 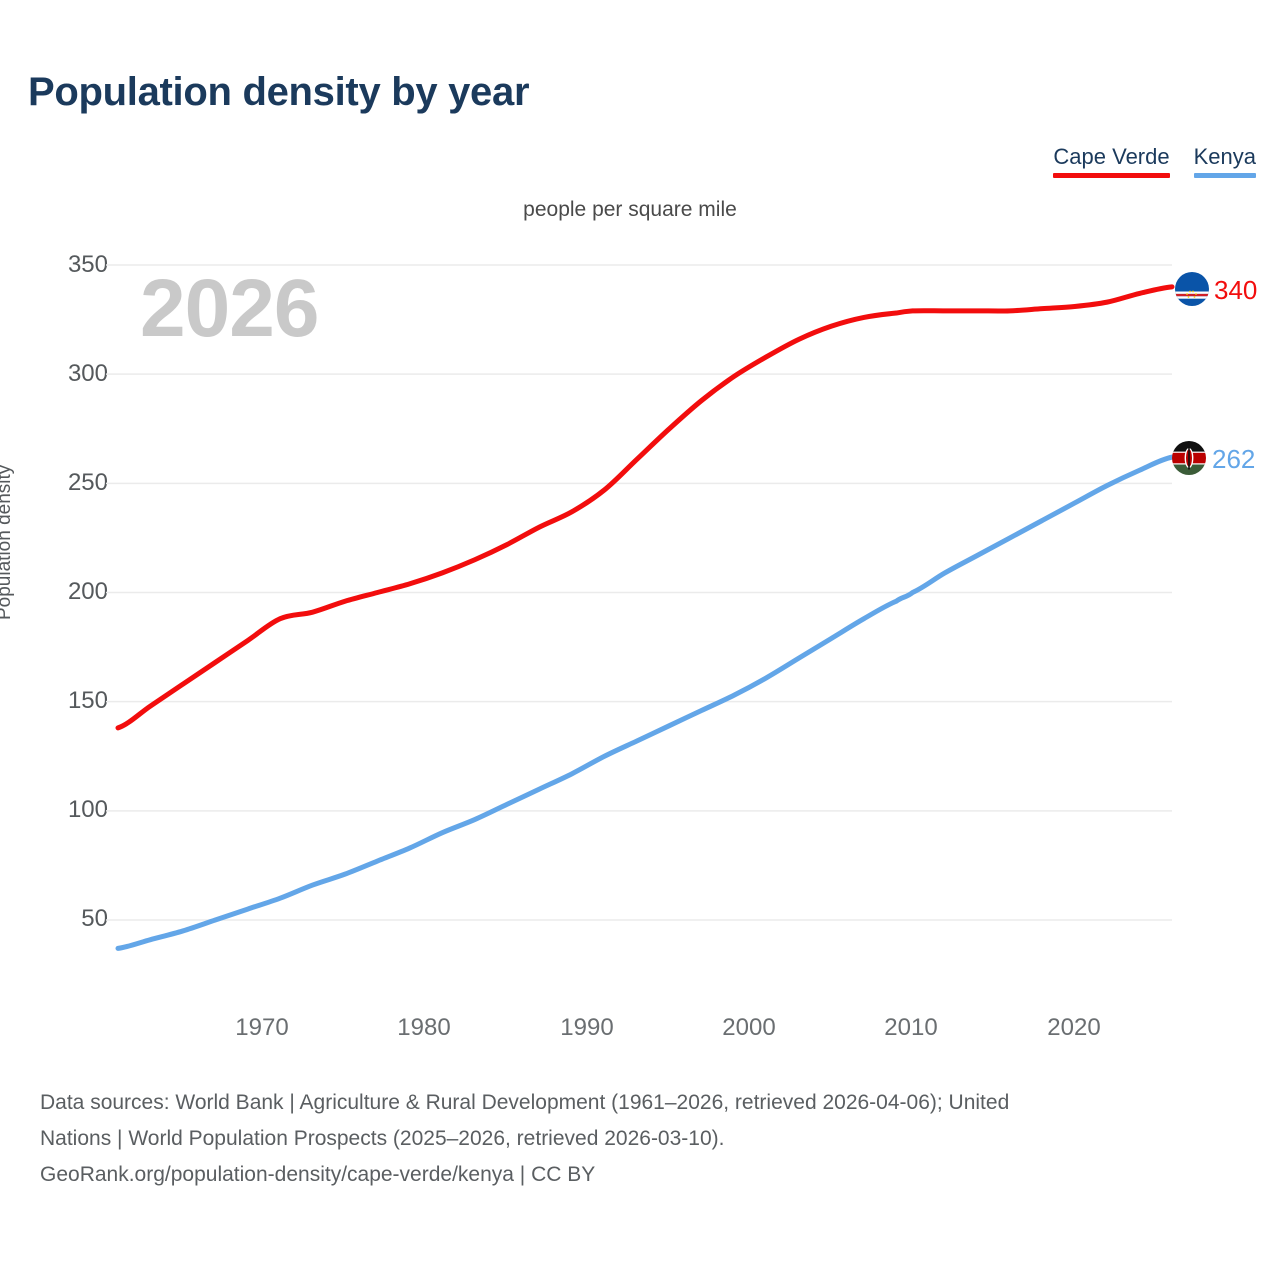 I want to click on chart-subtitle: people per square mile, so click(x=630, y=209).